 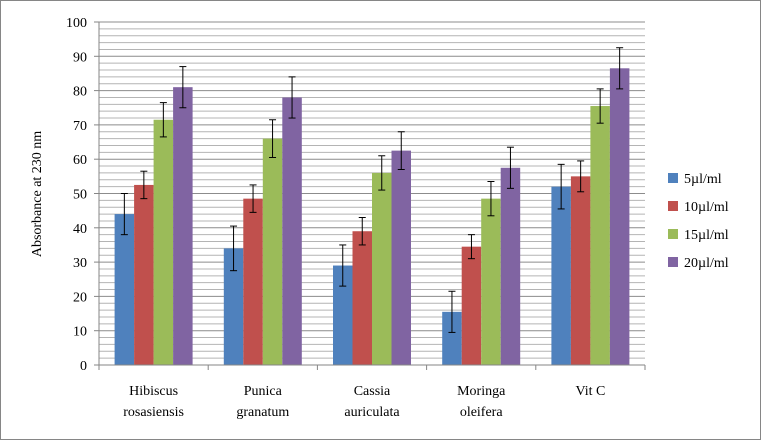 What do you see at coordinates (80, 263) in the screenshot?
I see `y-tick-label: 30` at bounding box center [80, 263].